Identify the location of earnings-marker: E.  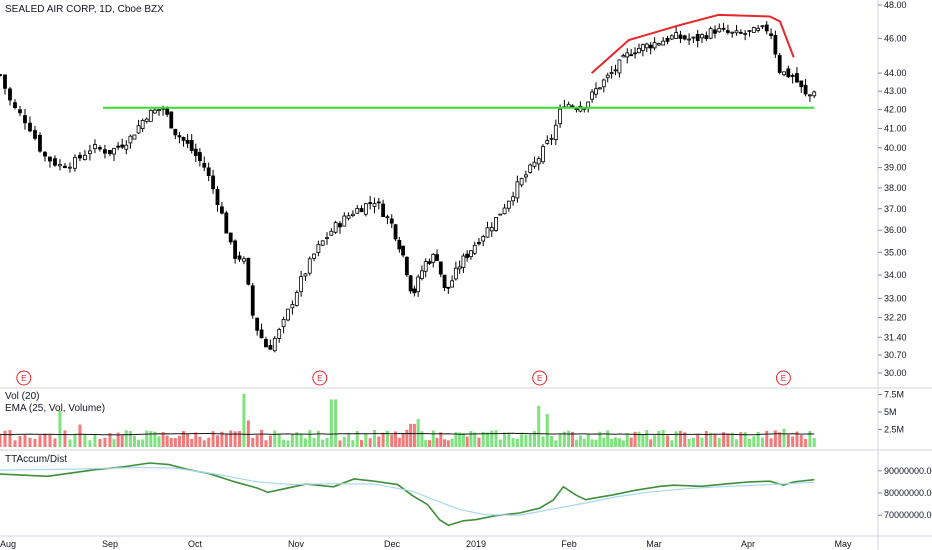
(320, 378).